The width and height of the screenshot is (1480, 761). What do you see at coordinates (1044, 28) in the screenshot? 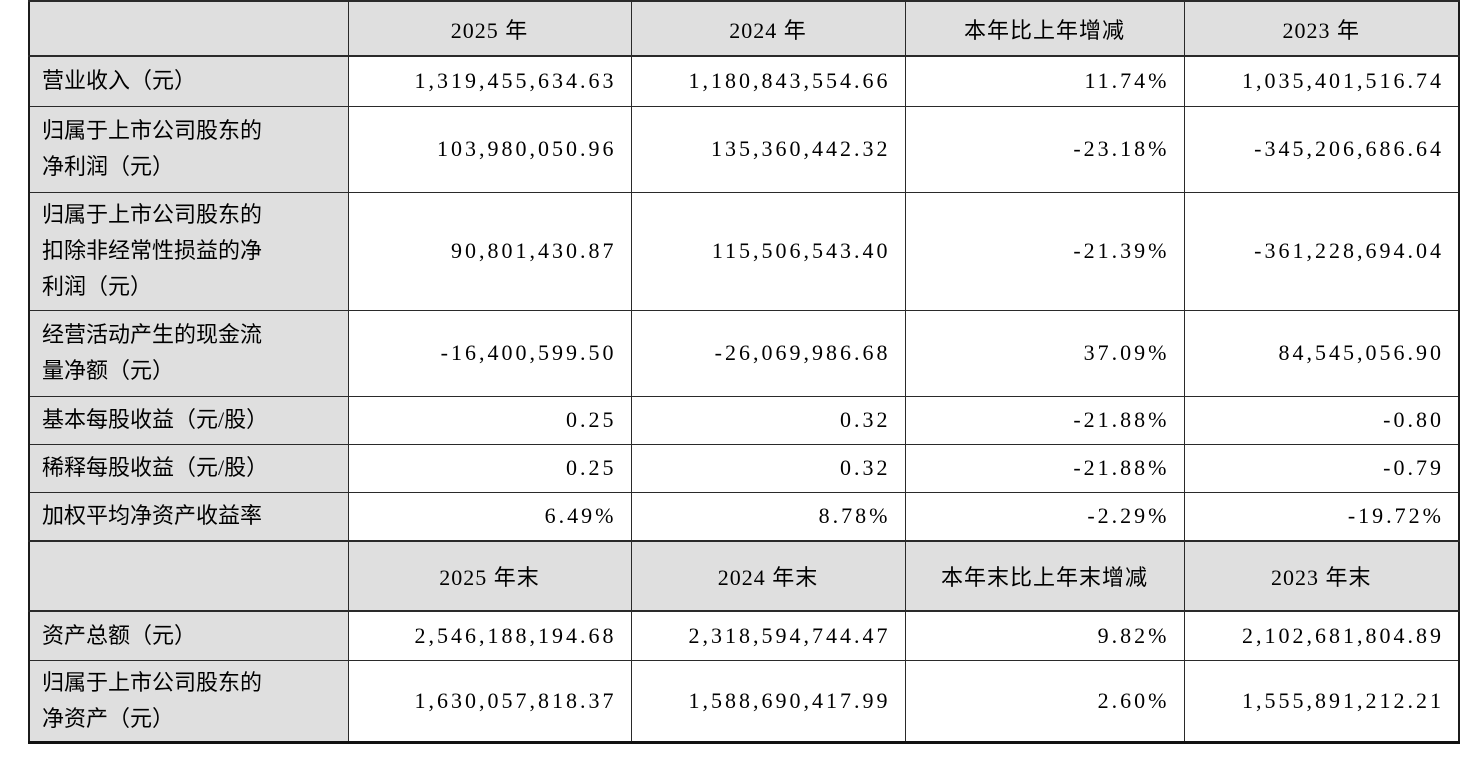
I see `col-header-yoy-change: 本年比上年增减` at bounding box center [1044, 28].